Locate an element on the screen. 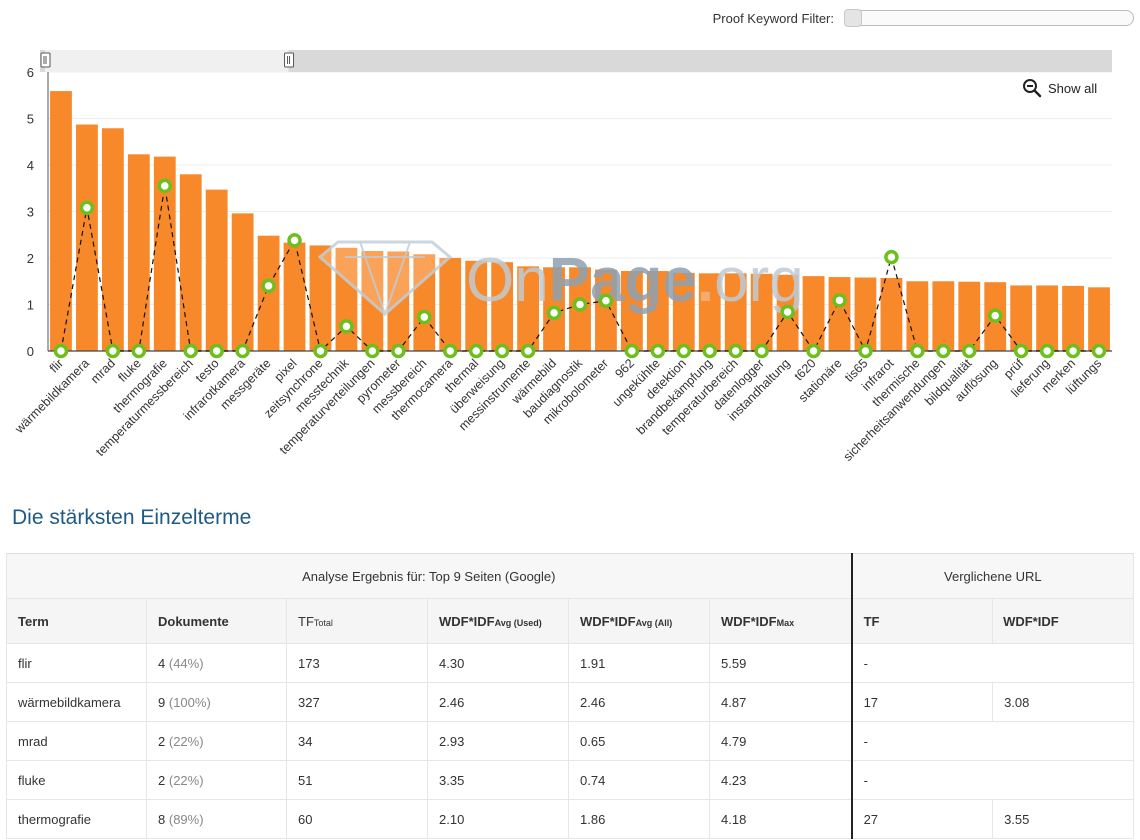  show-all-button: Show all is located at coordinates (1059, 88).